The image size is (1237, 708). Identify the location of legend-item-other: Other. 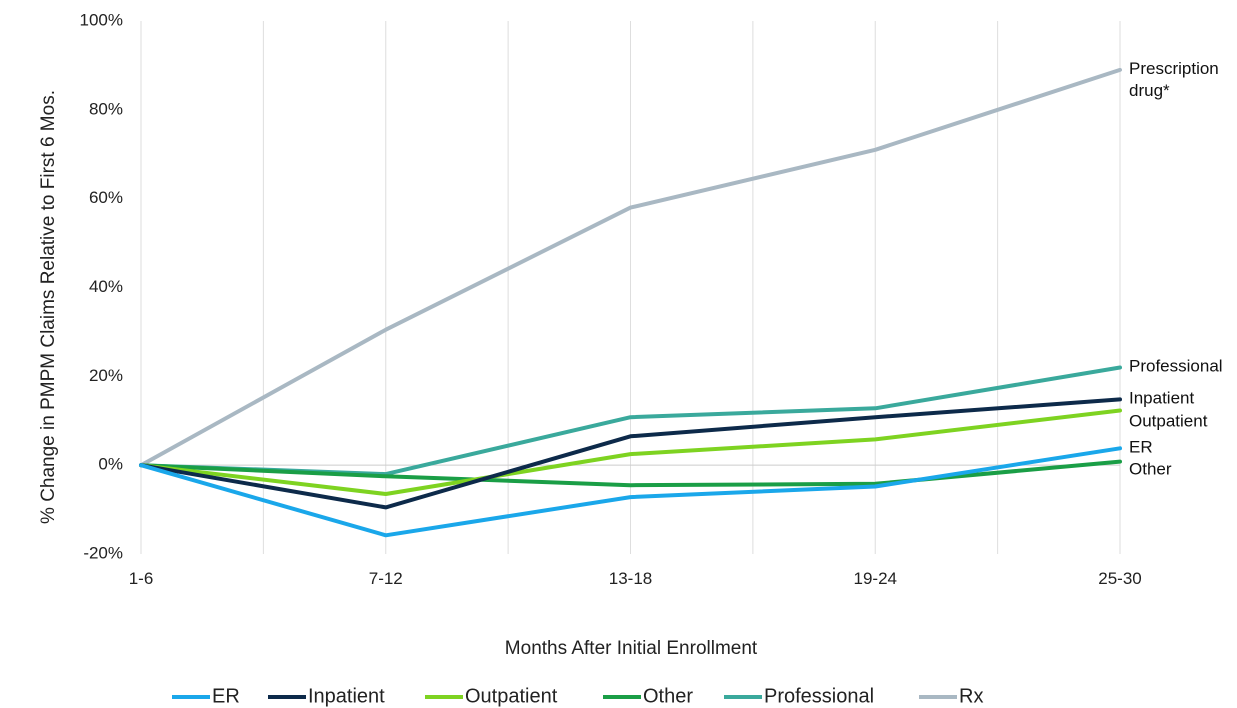
(648, 696).